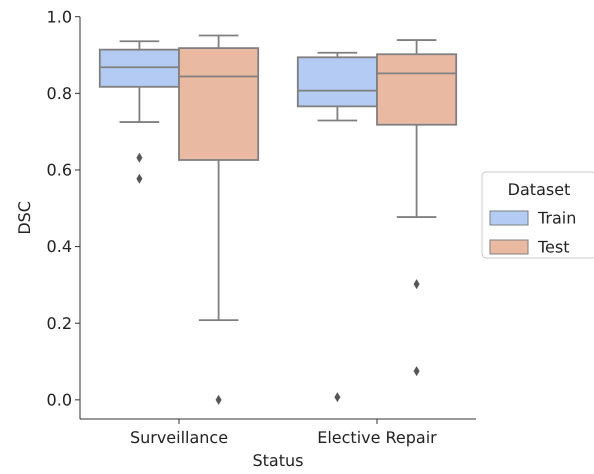 The width and height of the screenshot is (594, 474). I want to click on y-tick-label: 0.2, so click(59, 323).